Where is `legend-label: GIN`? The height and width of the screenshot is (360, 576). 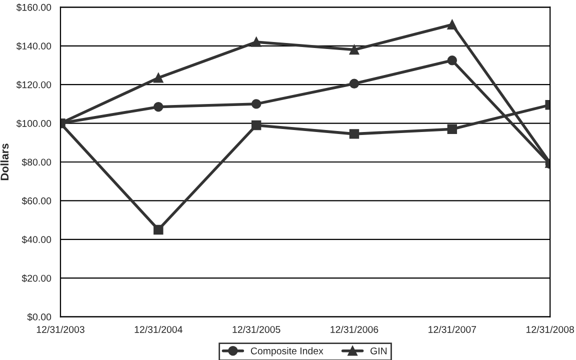
legend-label: GIN is located at coordinates (378, 350).